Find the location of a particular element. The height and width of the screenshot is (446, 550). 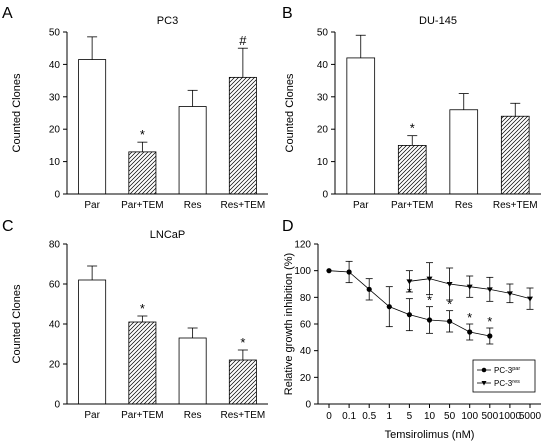

panel-title-a: PC3 is located at coordinates (167, 21).